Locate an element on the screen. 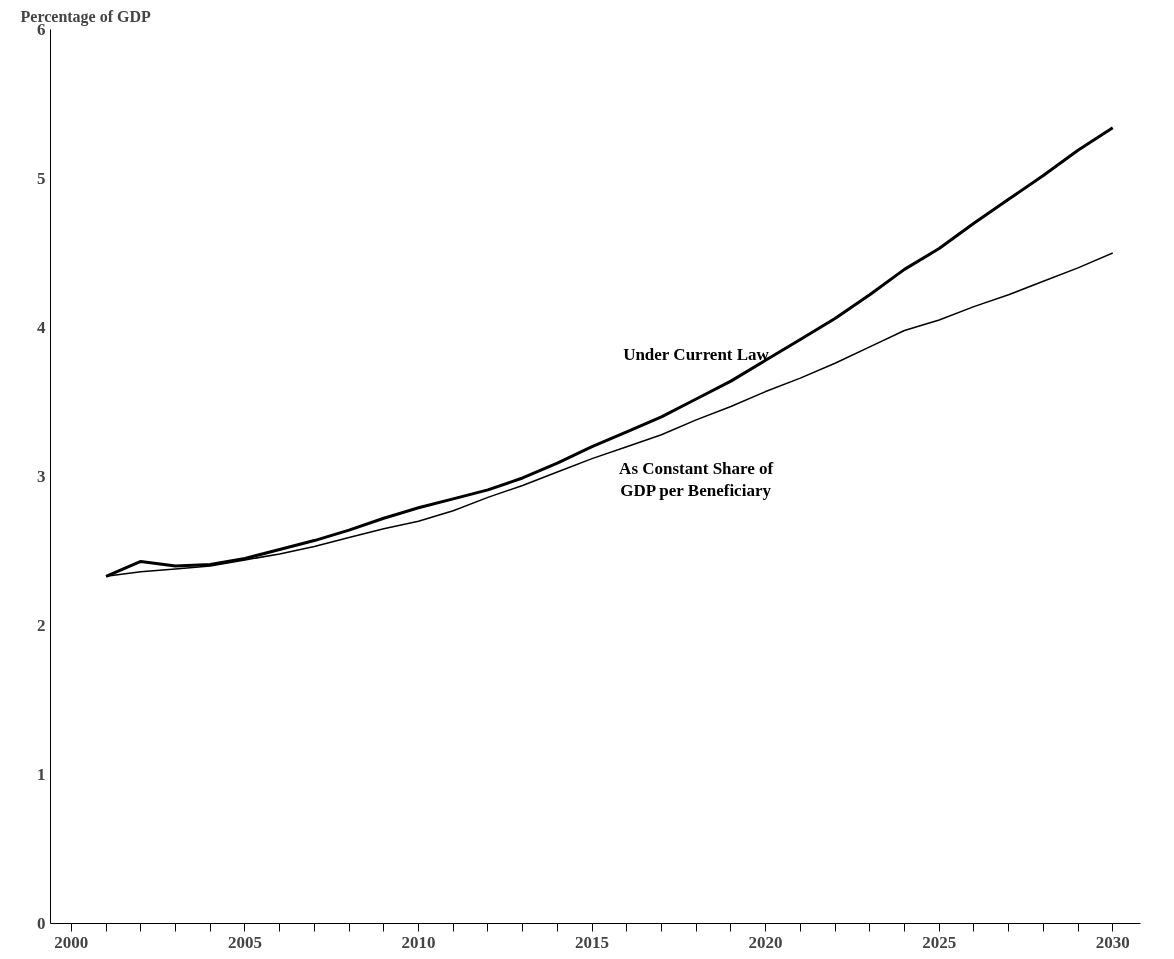 This screenshot has width=1174, height=959. y-tick-label: 3 is located at coordinates (41, 476).